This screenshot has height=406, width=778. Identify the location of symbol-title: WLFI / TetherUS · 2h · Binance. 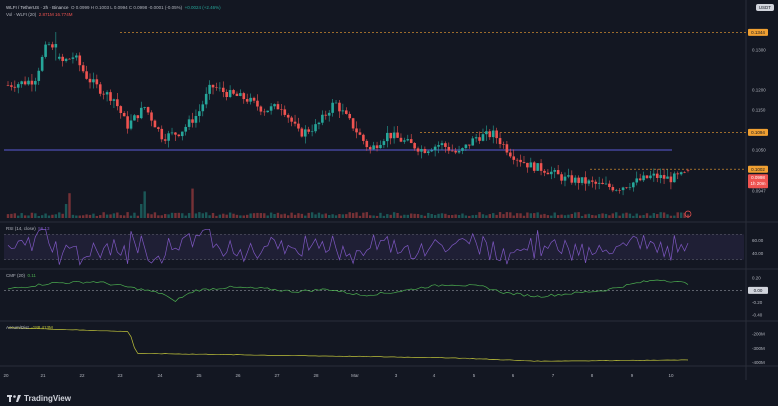
(37, 7).